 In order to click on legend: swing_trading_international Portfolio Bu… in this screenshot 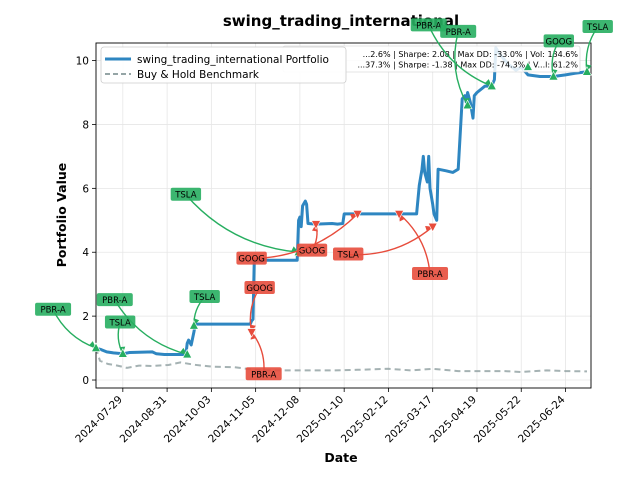, I will do `click(223, 65)`.